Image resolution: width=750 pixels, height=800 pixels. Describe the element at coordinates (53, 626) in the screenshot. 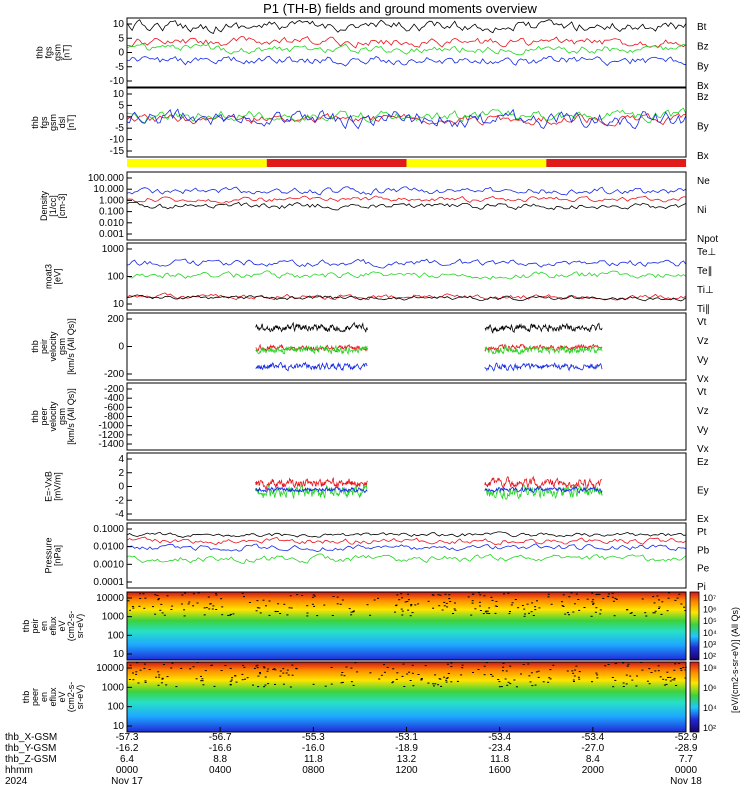

I see `y-axis-label: eflux` at that location.